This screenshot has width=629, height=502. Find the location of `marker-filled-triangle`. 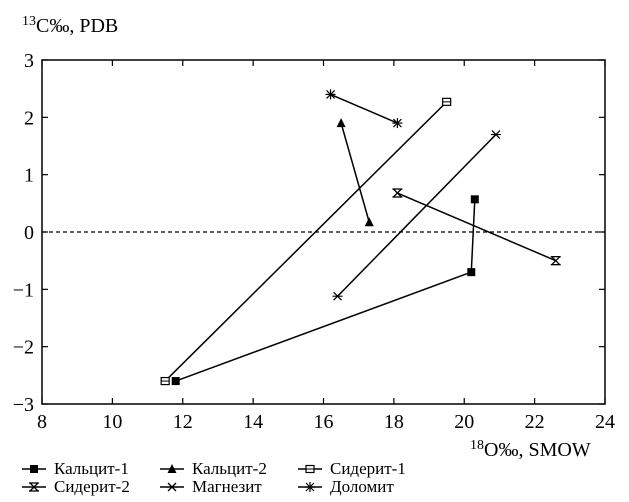

marker-filled-triangle is located at coordinates (172, 468).